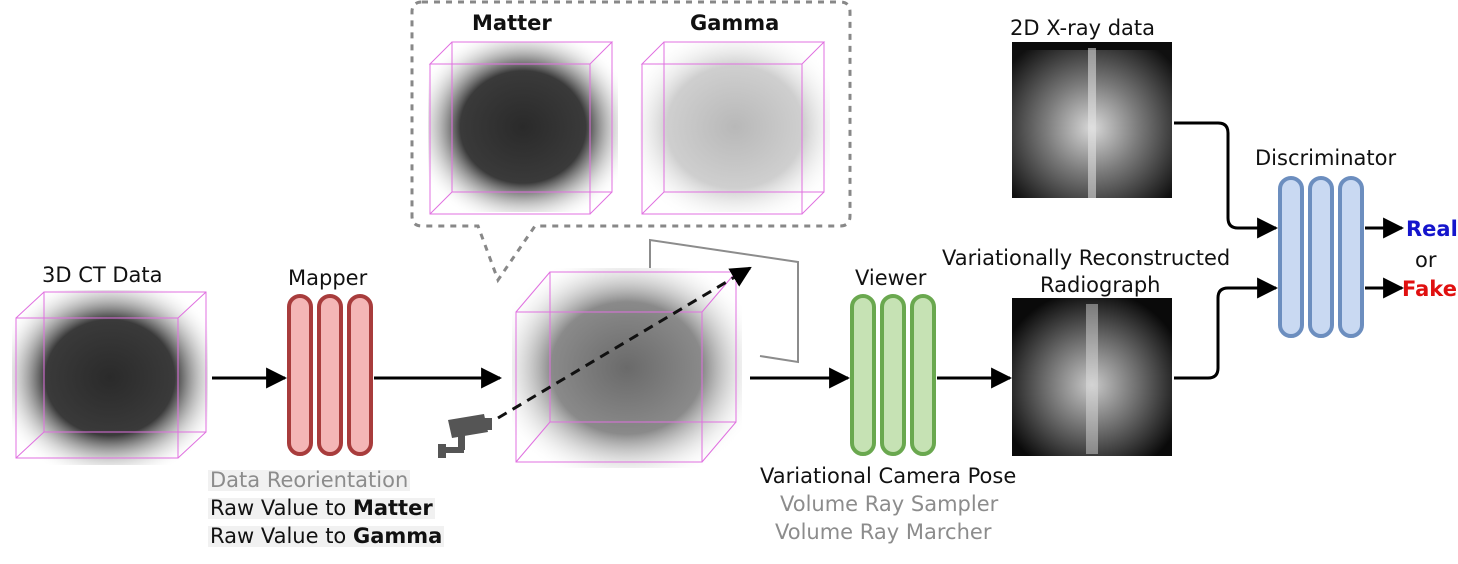 This screenshot has width=1458, height=564. I want to click on discriminator-label: Discriminator, so click(1326, 158).